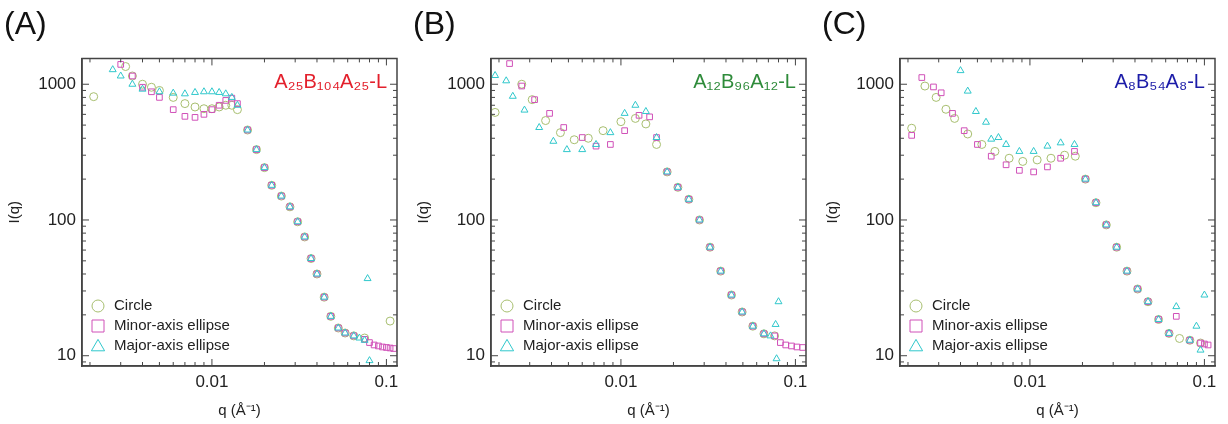 This screenshot has width=1228, height=424. I want to click on chart-title: (B), so click(434, 23).